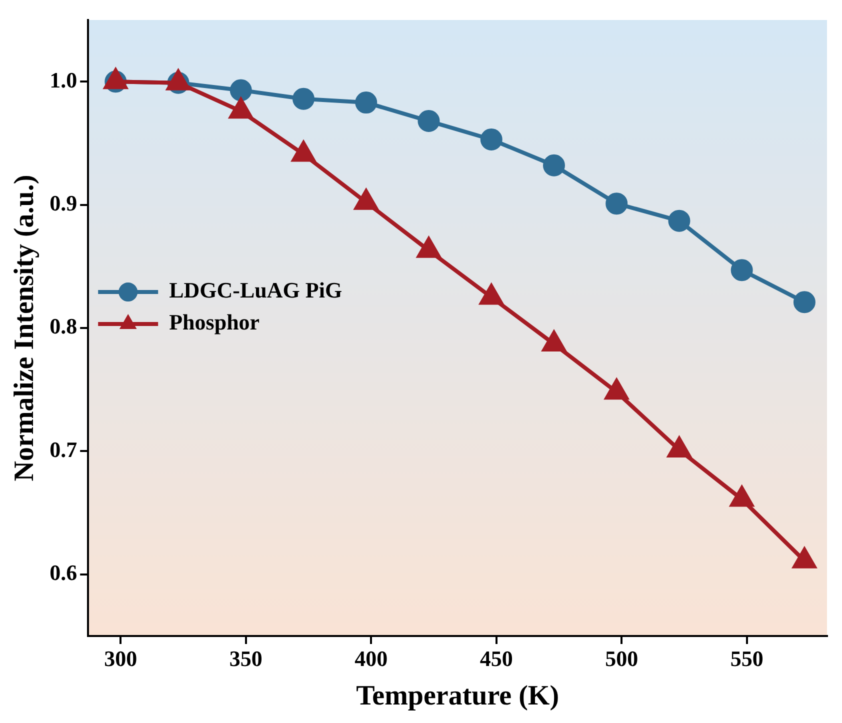 Image resolution: width=842 pixels, height=723 pixels. What do you see at coordinates (371, 658) in the screenshot?
I see `x-tick-label: 400` at bounding box center [371, 658].